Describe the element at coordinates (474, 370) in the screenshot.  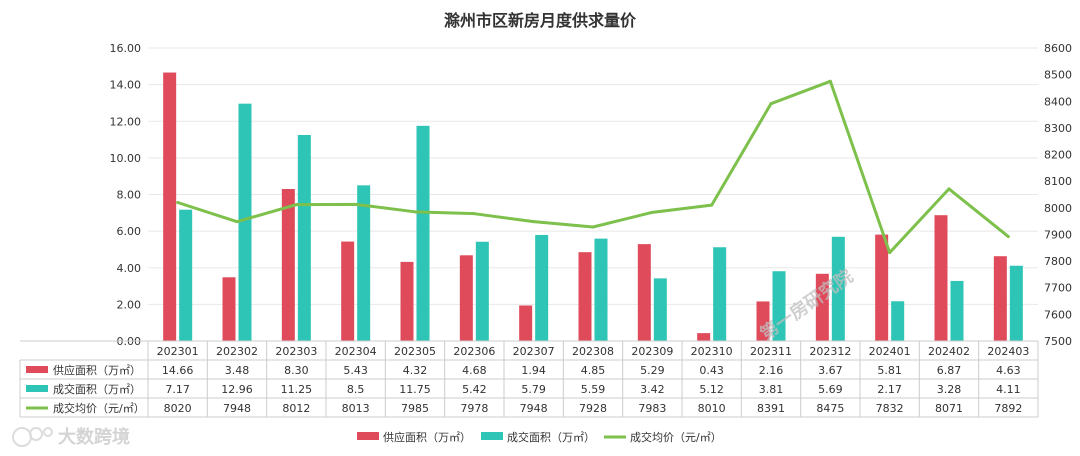
I see `table-cell-value: 4.68` at that location.